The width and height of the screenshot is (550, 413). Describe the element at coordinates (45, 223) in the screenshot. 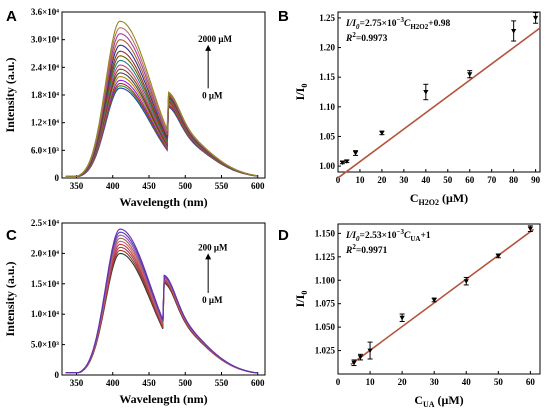

I see `y-tick-label: 2.5×10⁴` at that location.